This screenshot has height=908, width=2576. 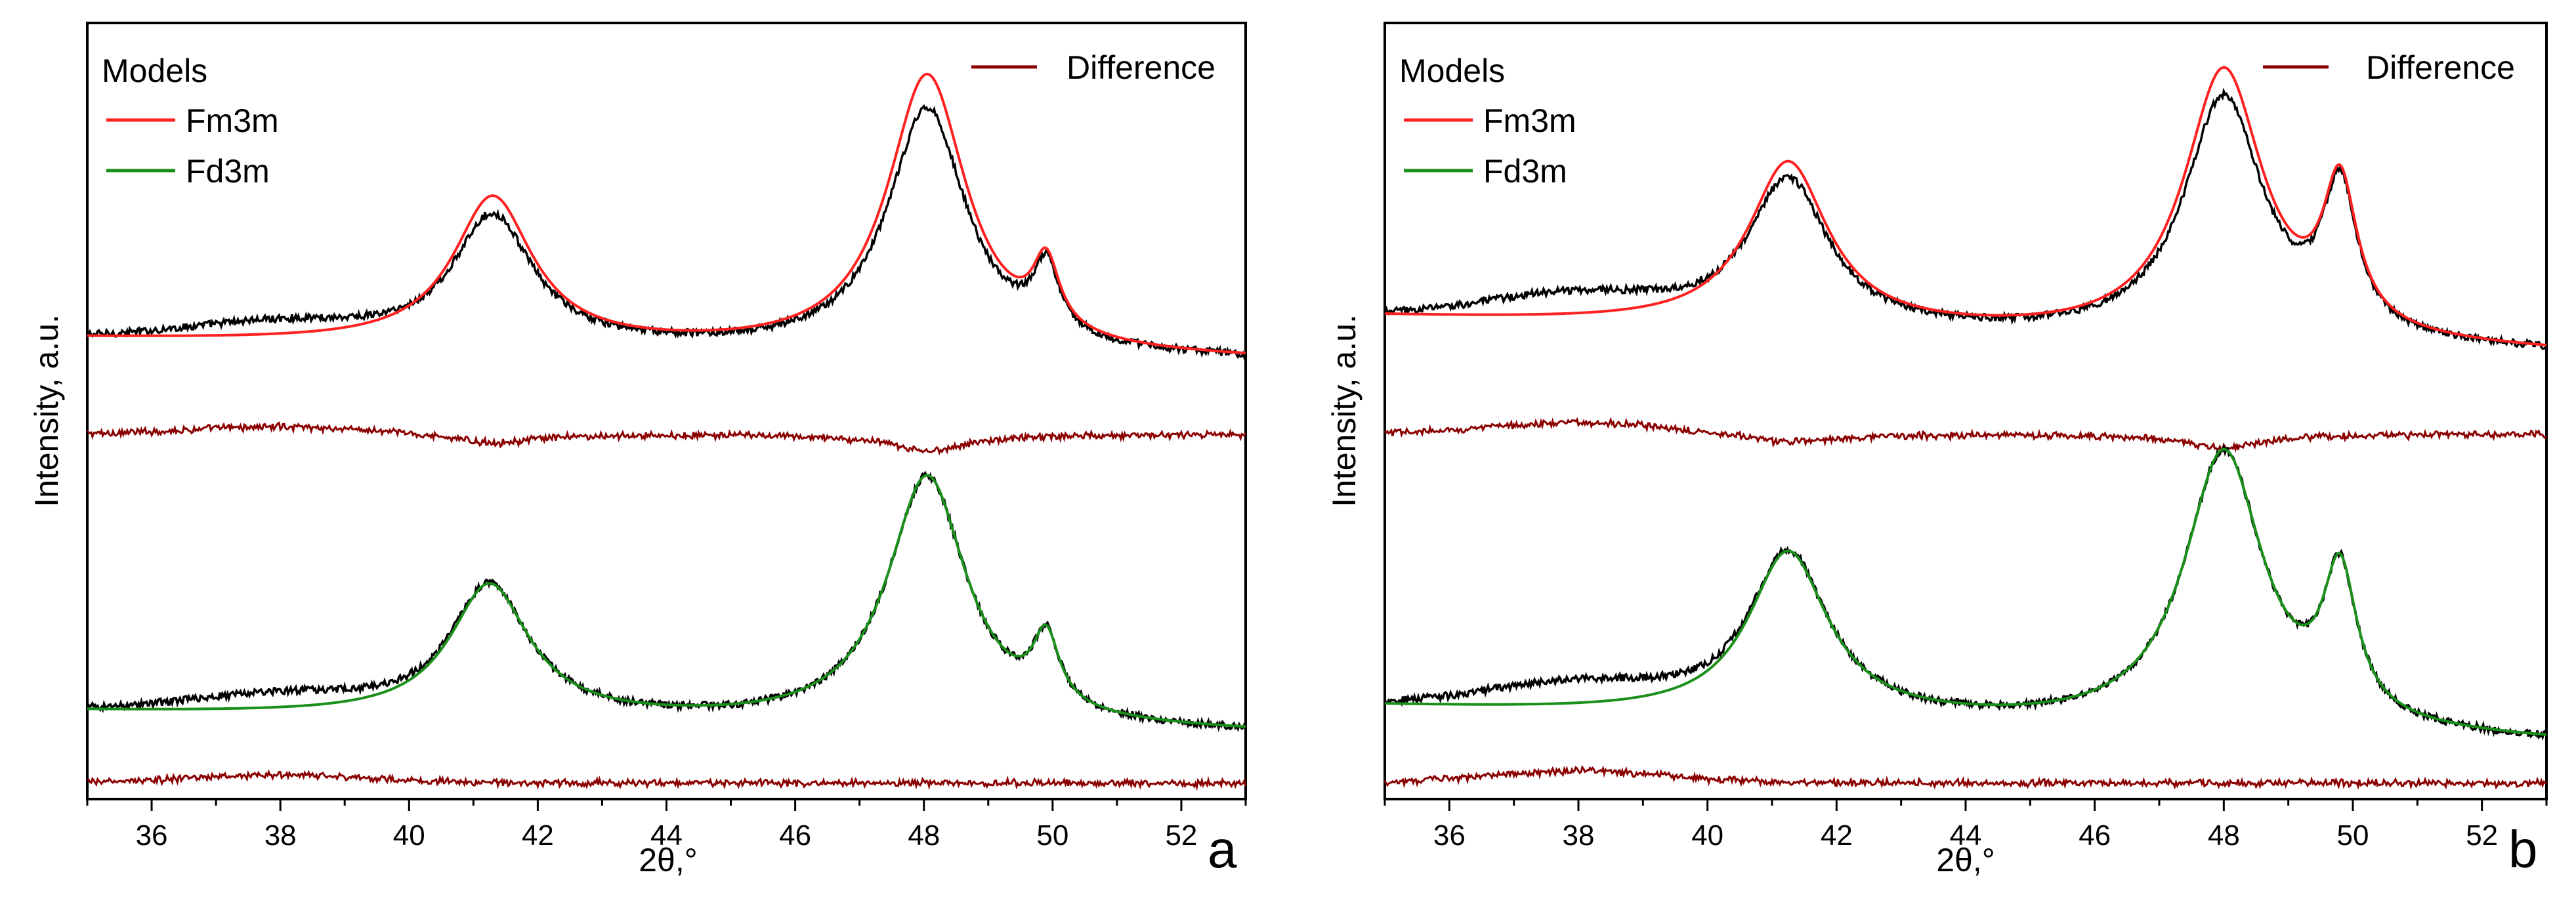 I want to click on x-axis-label-a: 2θ,°, so click(x=668, y=860).